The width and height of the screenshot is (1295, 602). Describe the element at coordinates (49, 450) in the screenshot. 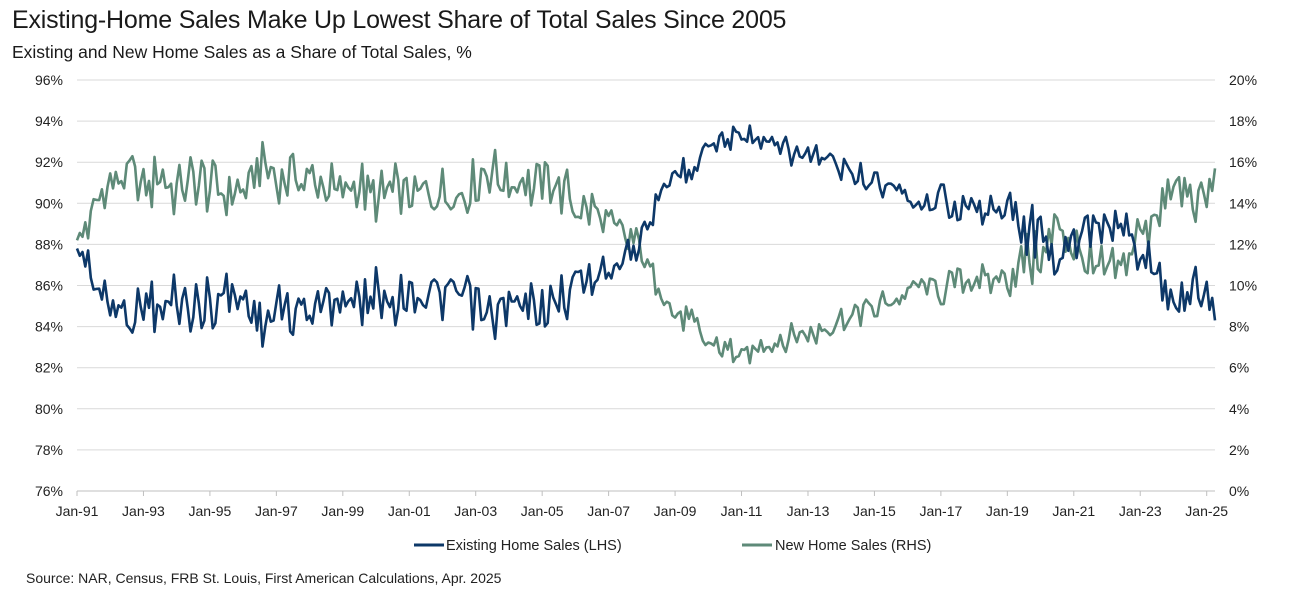

I see `y-left-tick-label: 78%` at that location.